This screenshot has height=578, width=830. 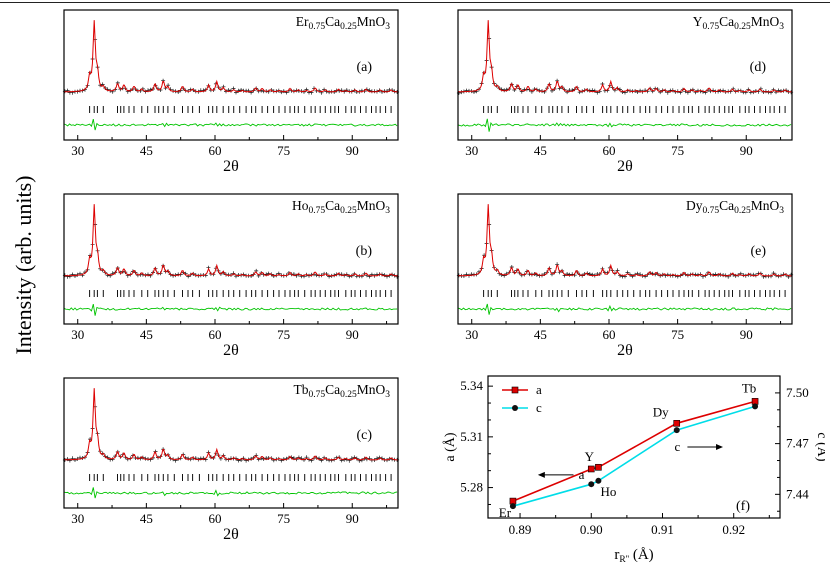 What do you see at coordinates (641, 555) in the screenshot?
I see `xlabel-part: (Å)` at bounding box center [641, 555].